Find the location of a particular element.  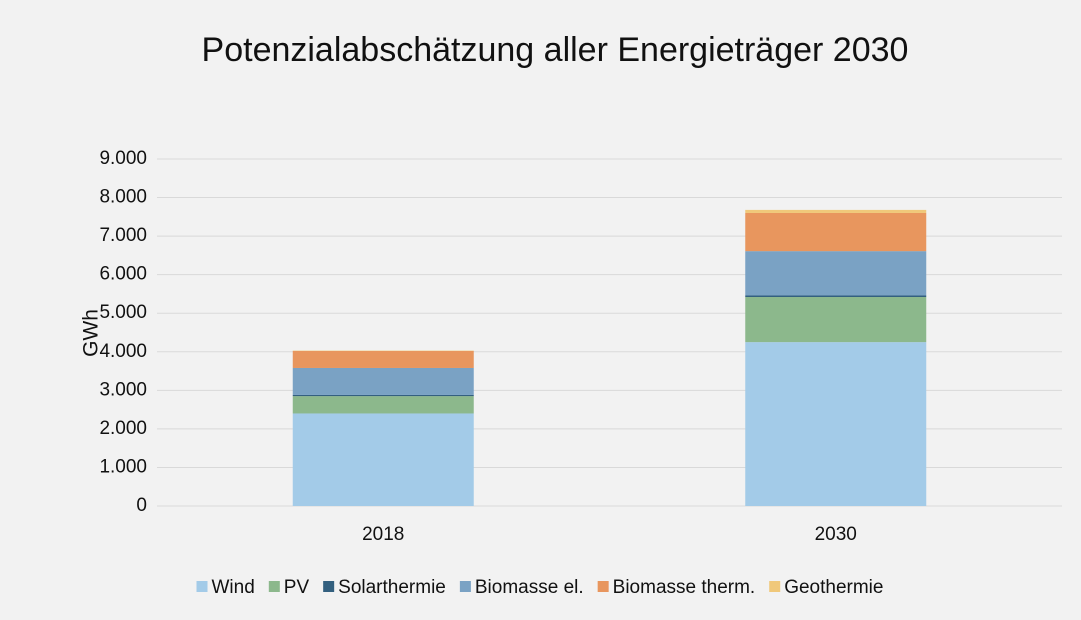

y-tick-label: 3.000 is located at coordinates (123, 389).